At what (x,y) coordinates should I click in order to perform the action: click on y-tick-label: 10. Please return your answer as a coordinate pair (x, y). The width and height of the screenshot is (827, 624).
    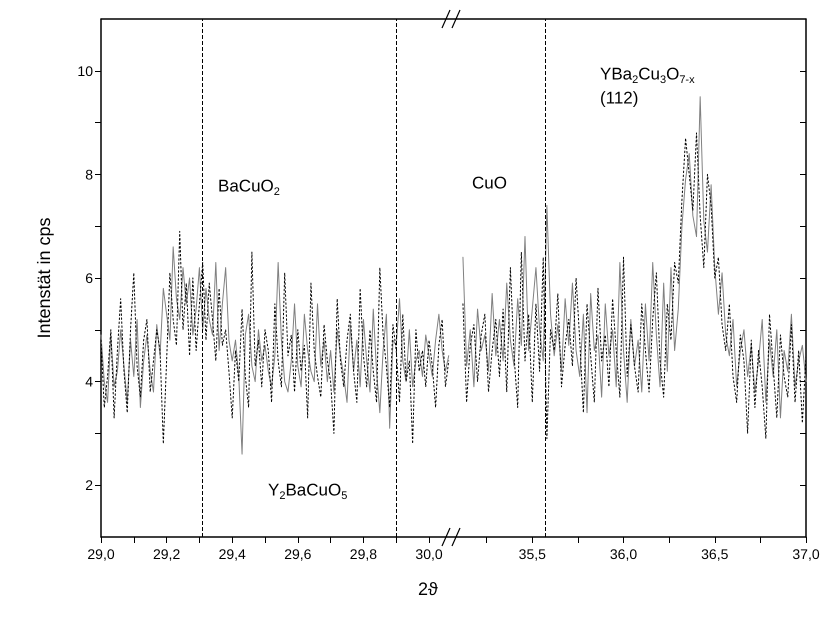
    Looking at the image, I should click on (85, 70).